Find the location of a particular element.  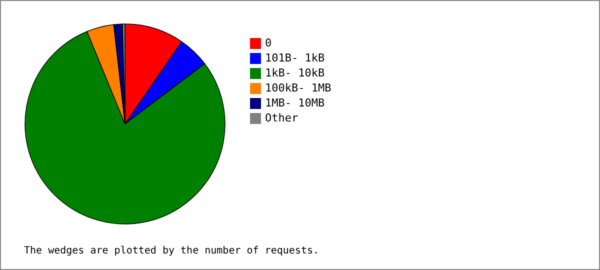

legend-label: 0 is located at coordinates (268, 43).